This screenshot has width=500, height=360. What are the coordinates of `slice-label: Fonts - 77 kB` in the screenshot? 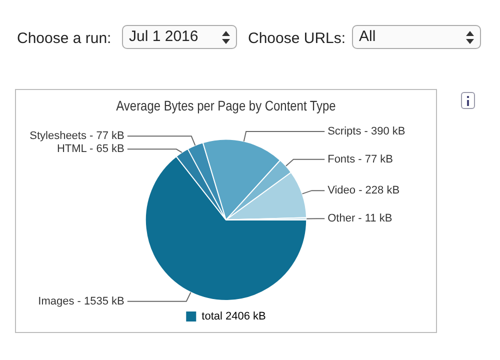 It's located at (361, 159).